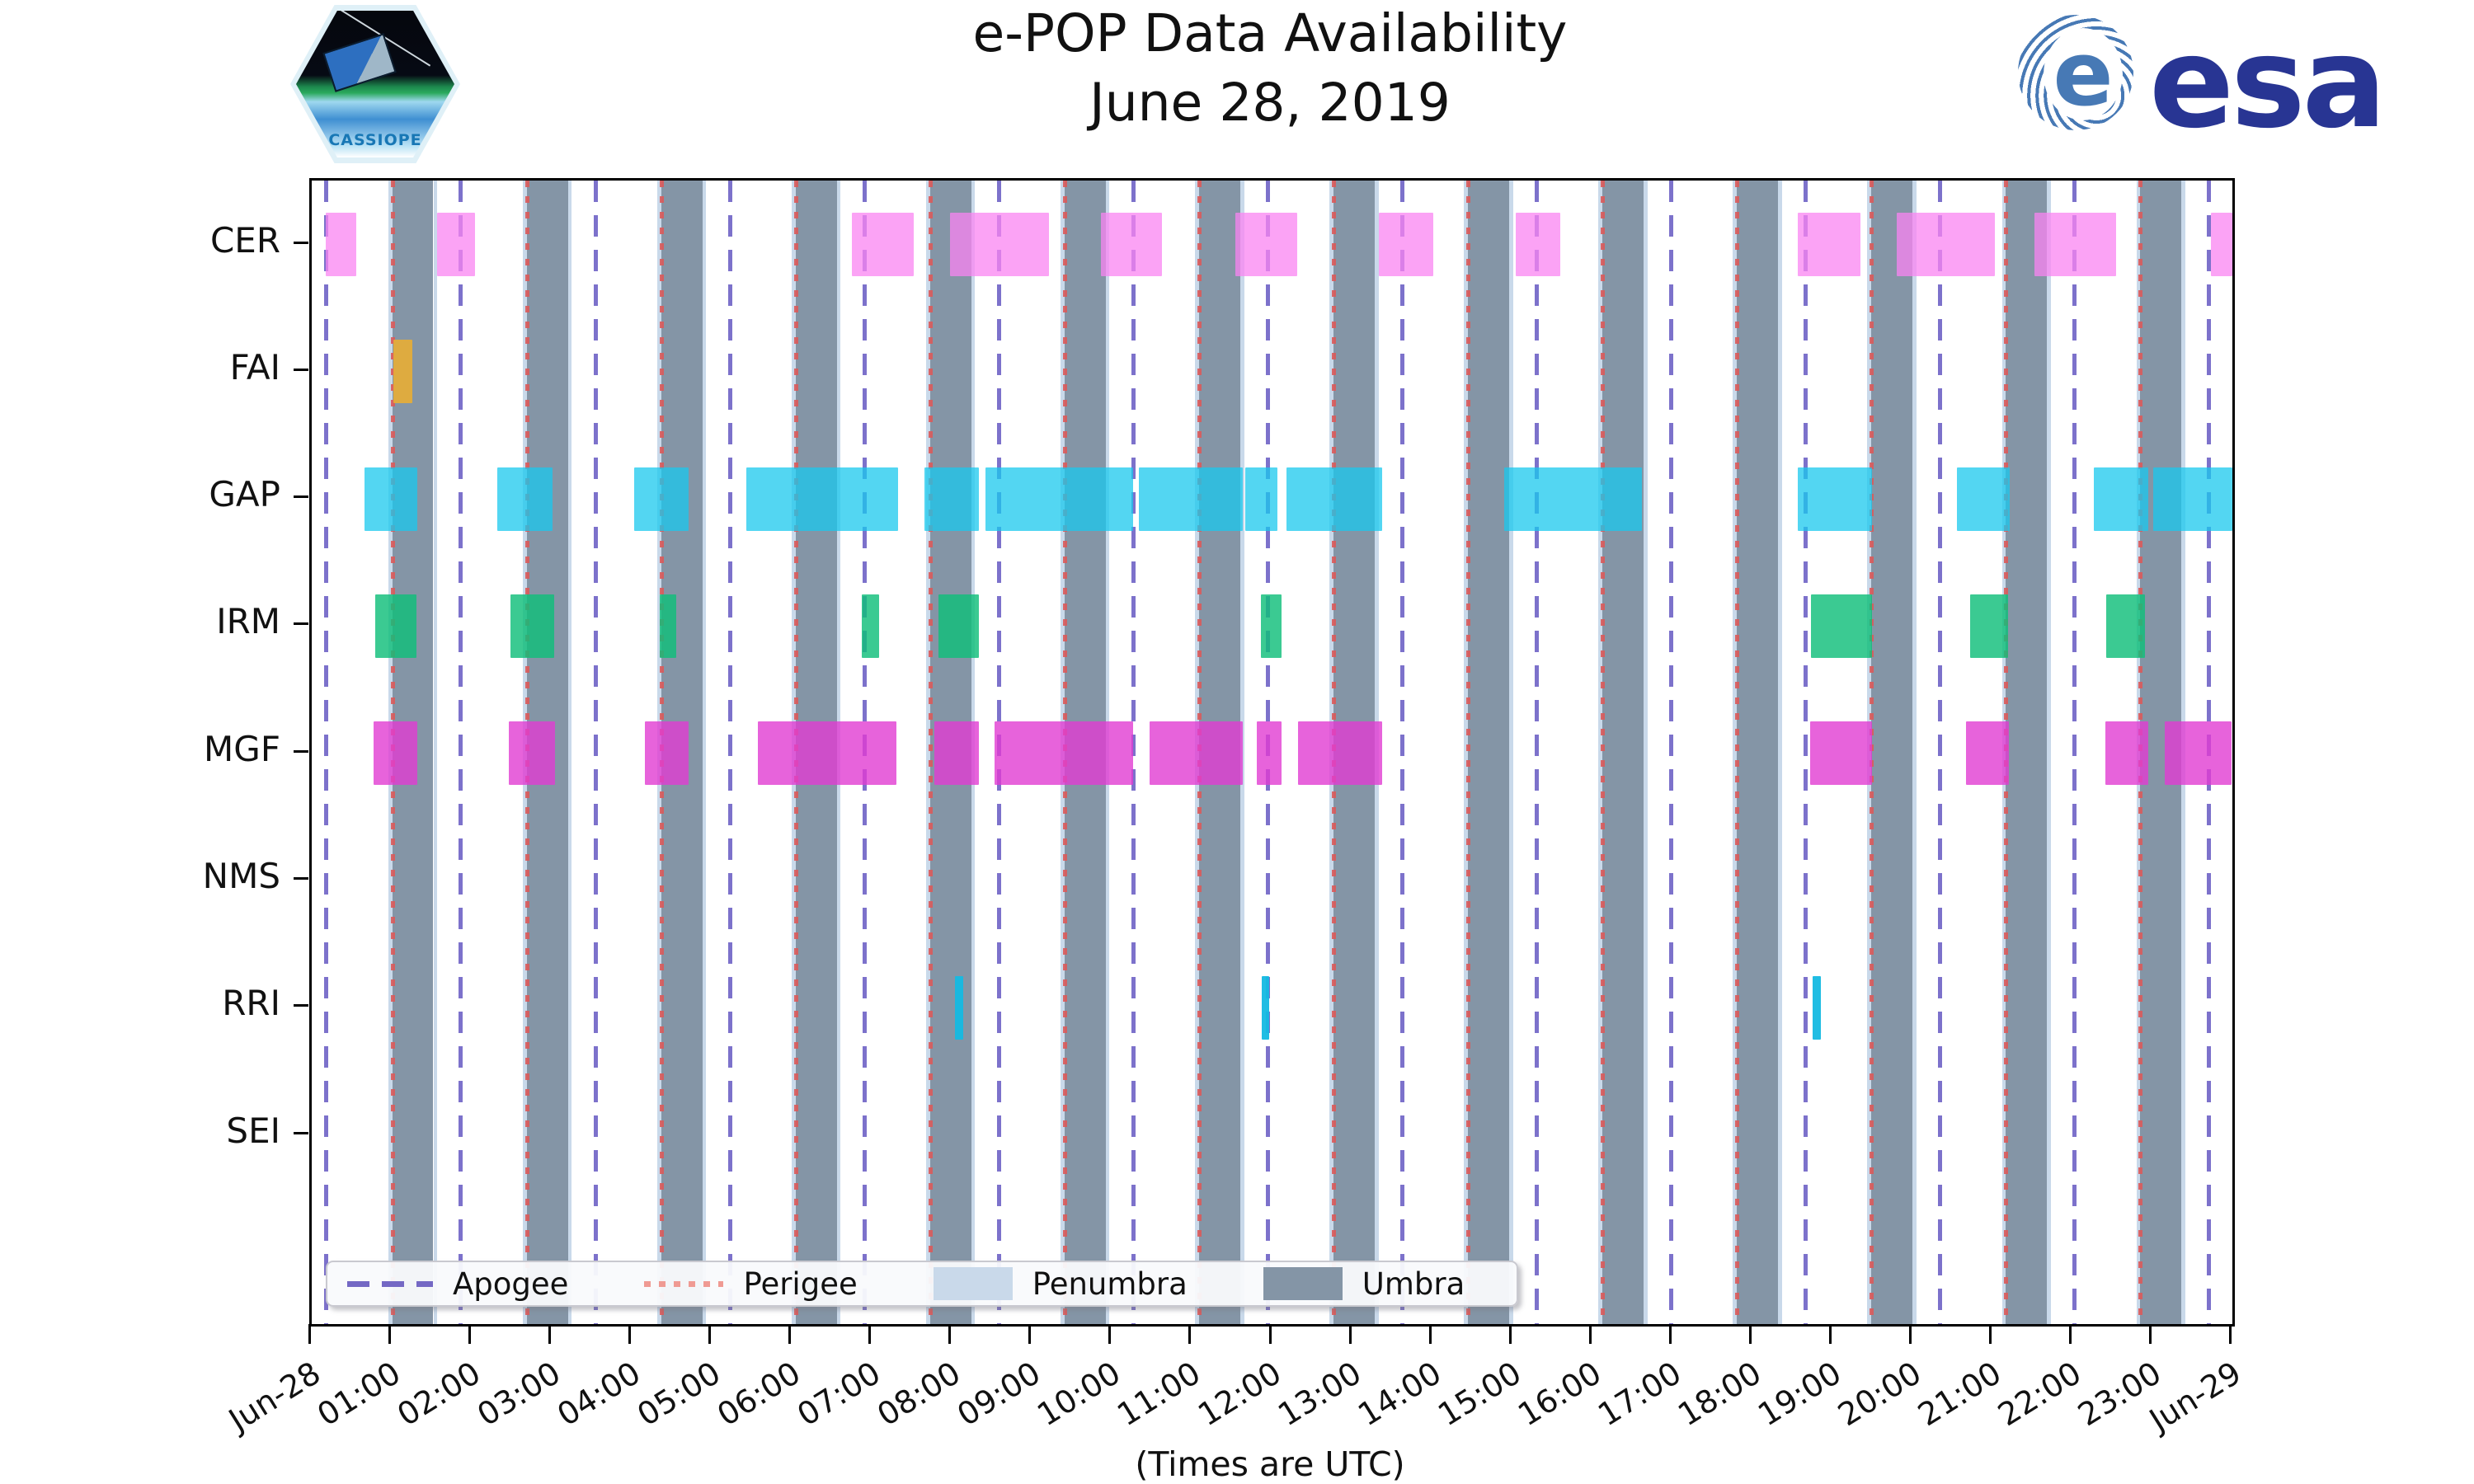 This screenshot has width=2474, height=1484. I want to click on row-label-gap: GAP, so click(244, 495).